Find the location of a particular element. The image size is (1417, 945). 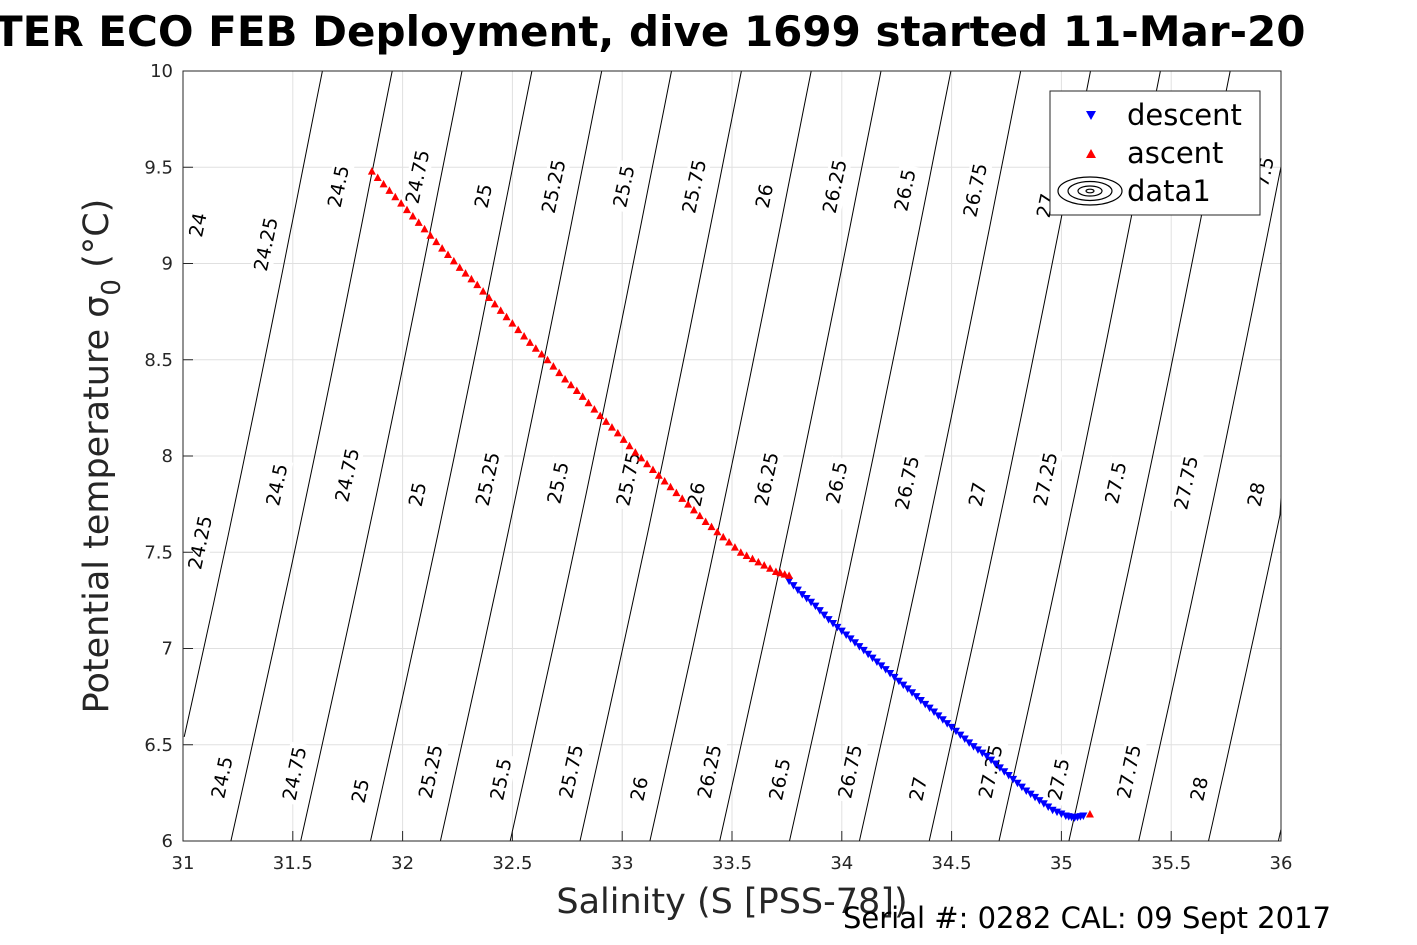

y-tick-label: 9 is located at coordinates (167, 264).